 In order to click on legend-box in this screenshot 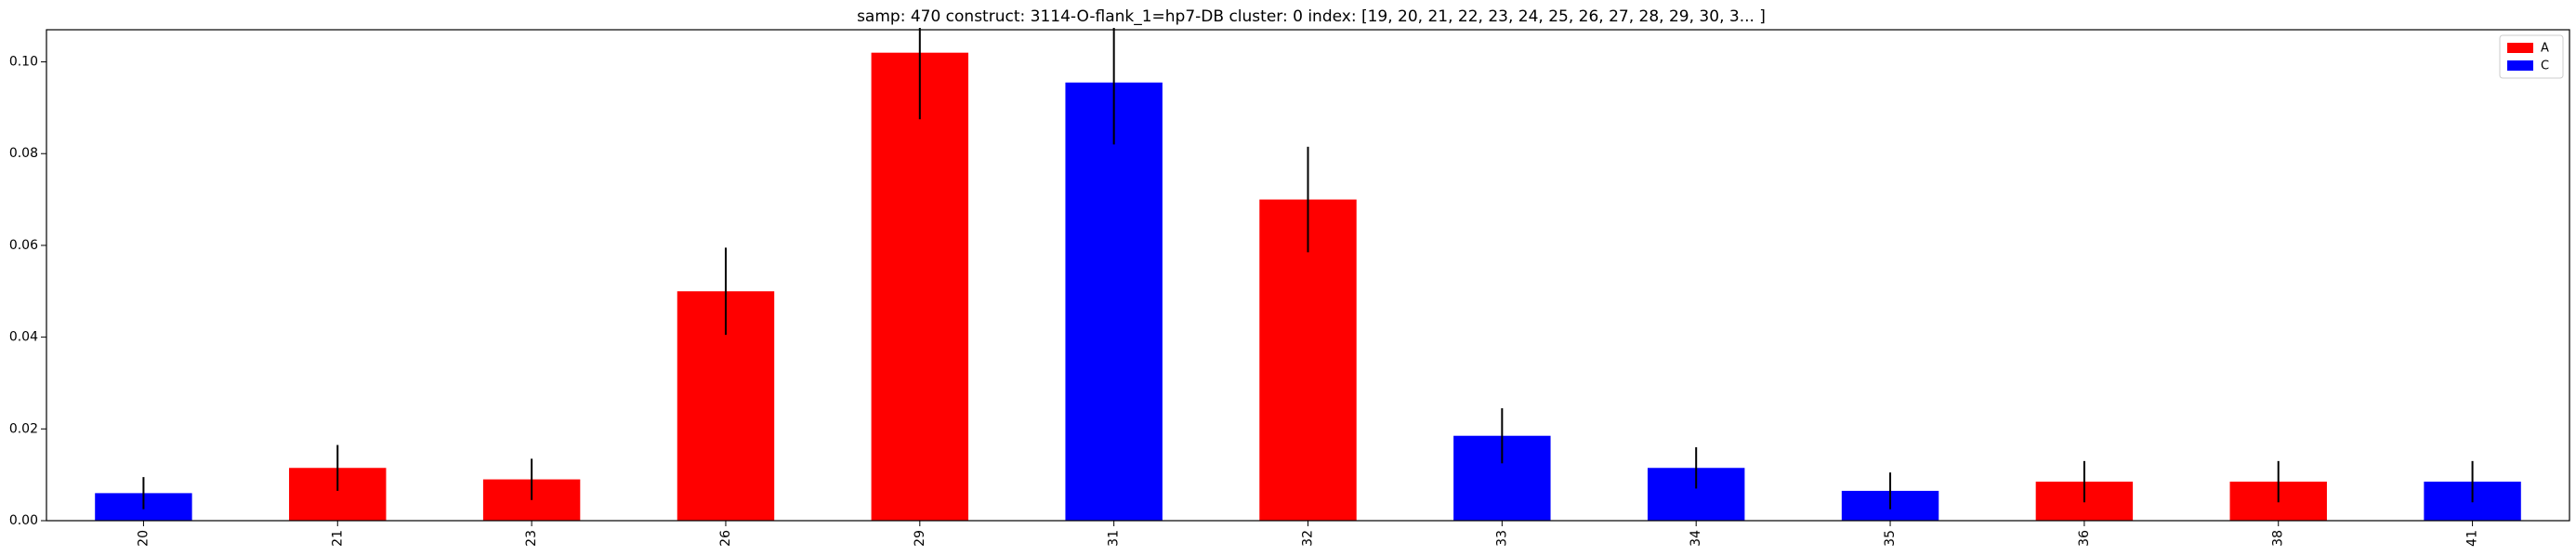, I will do `click(2531, 56)`.